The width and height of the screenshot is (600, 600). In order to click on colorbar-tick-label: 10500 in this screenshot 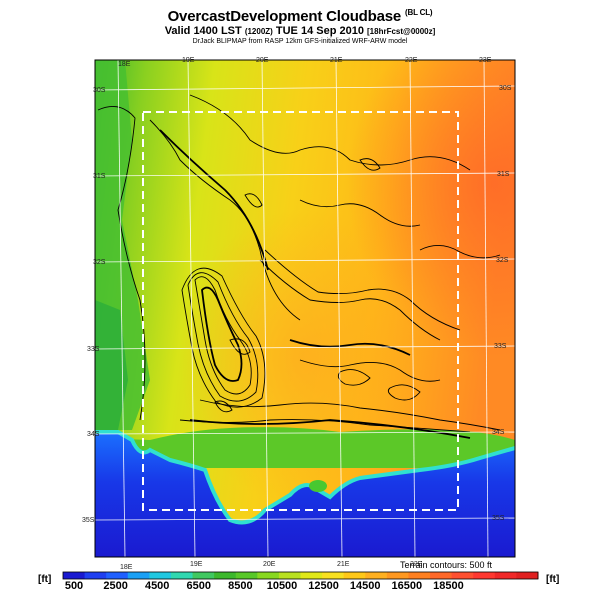, I will do `click(282, 586)`.